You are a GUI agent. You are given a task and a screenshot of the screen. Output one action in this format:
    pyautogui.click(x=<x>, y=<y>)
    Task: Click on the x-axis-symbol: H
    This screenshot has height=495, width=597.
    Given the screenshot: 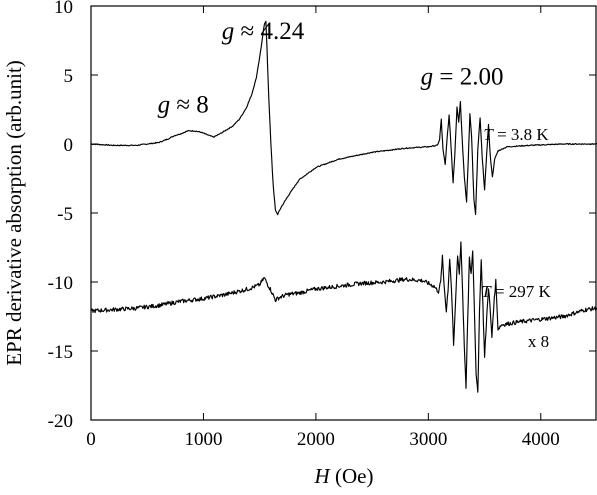 What is the action you would take?
    pyautogui.click(x=323, y=476)
    